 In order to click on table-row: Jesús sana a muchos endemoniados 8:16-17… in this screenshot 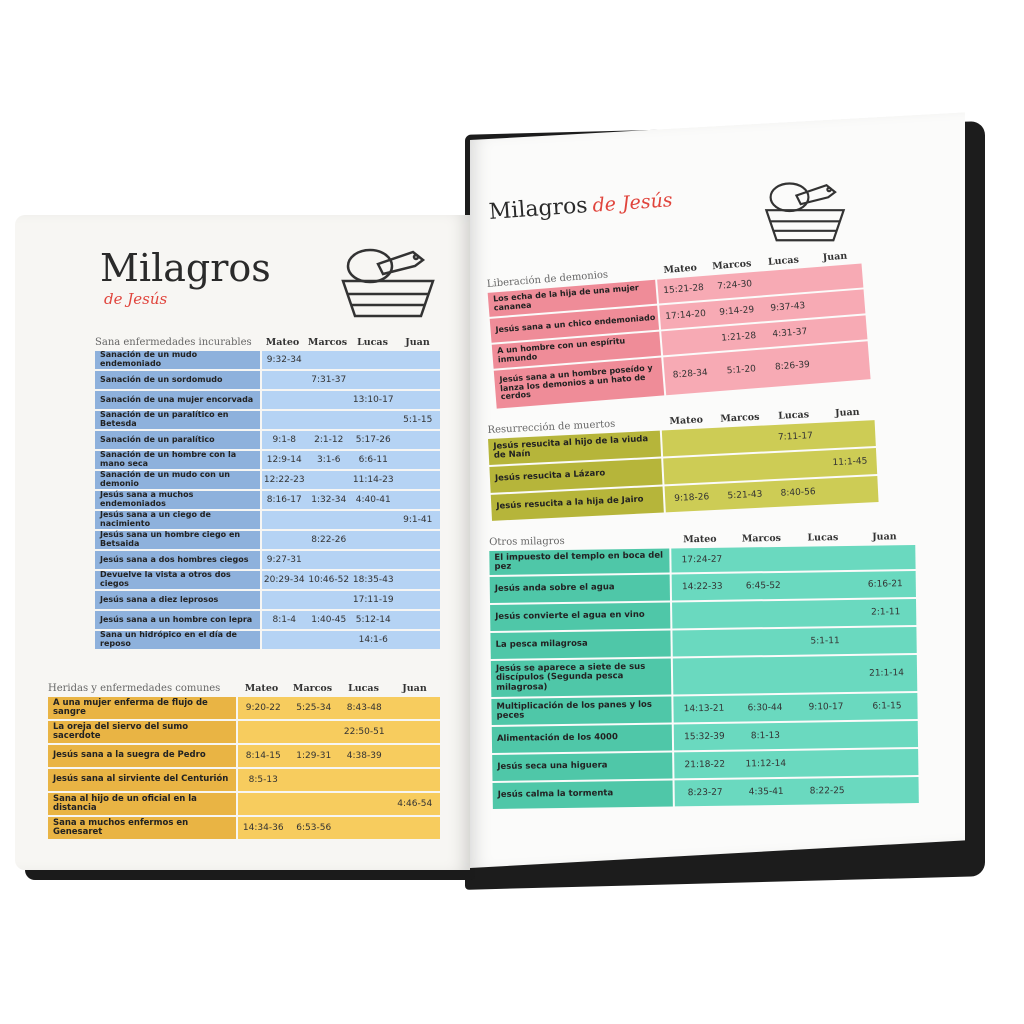, I will do `click(267, 499)`.